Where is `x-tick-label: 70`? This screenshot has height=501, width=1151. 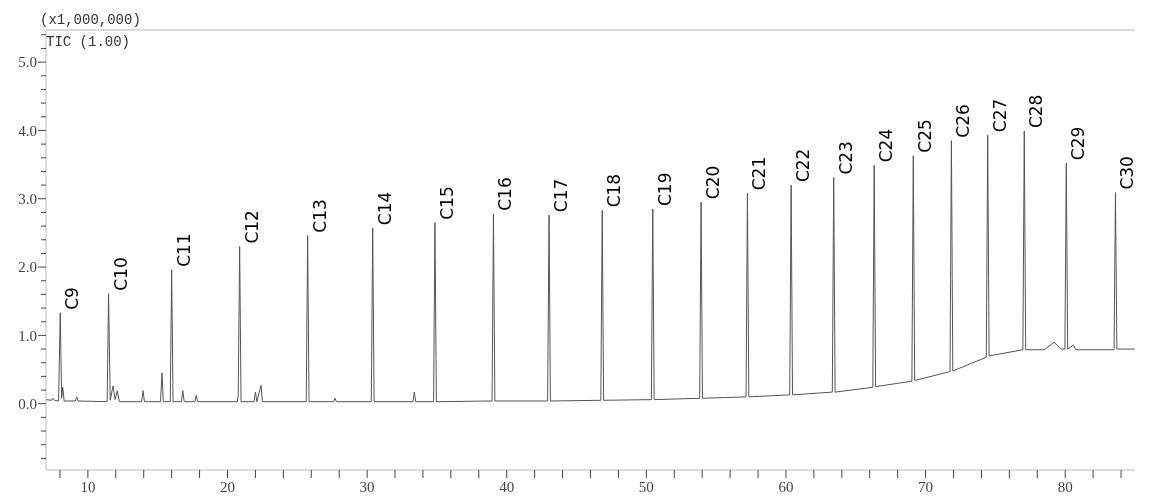
x-tick-label: 70 is located at coordinates (926, 487).